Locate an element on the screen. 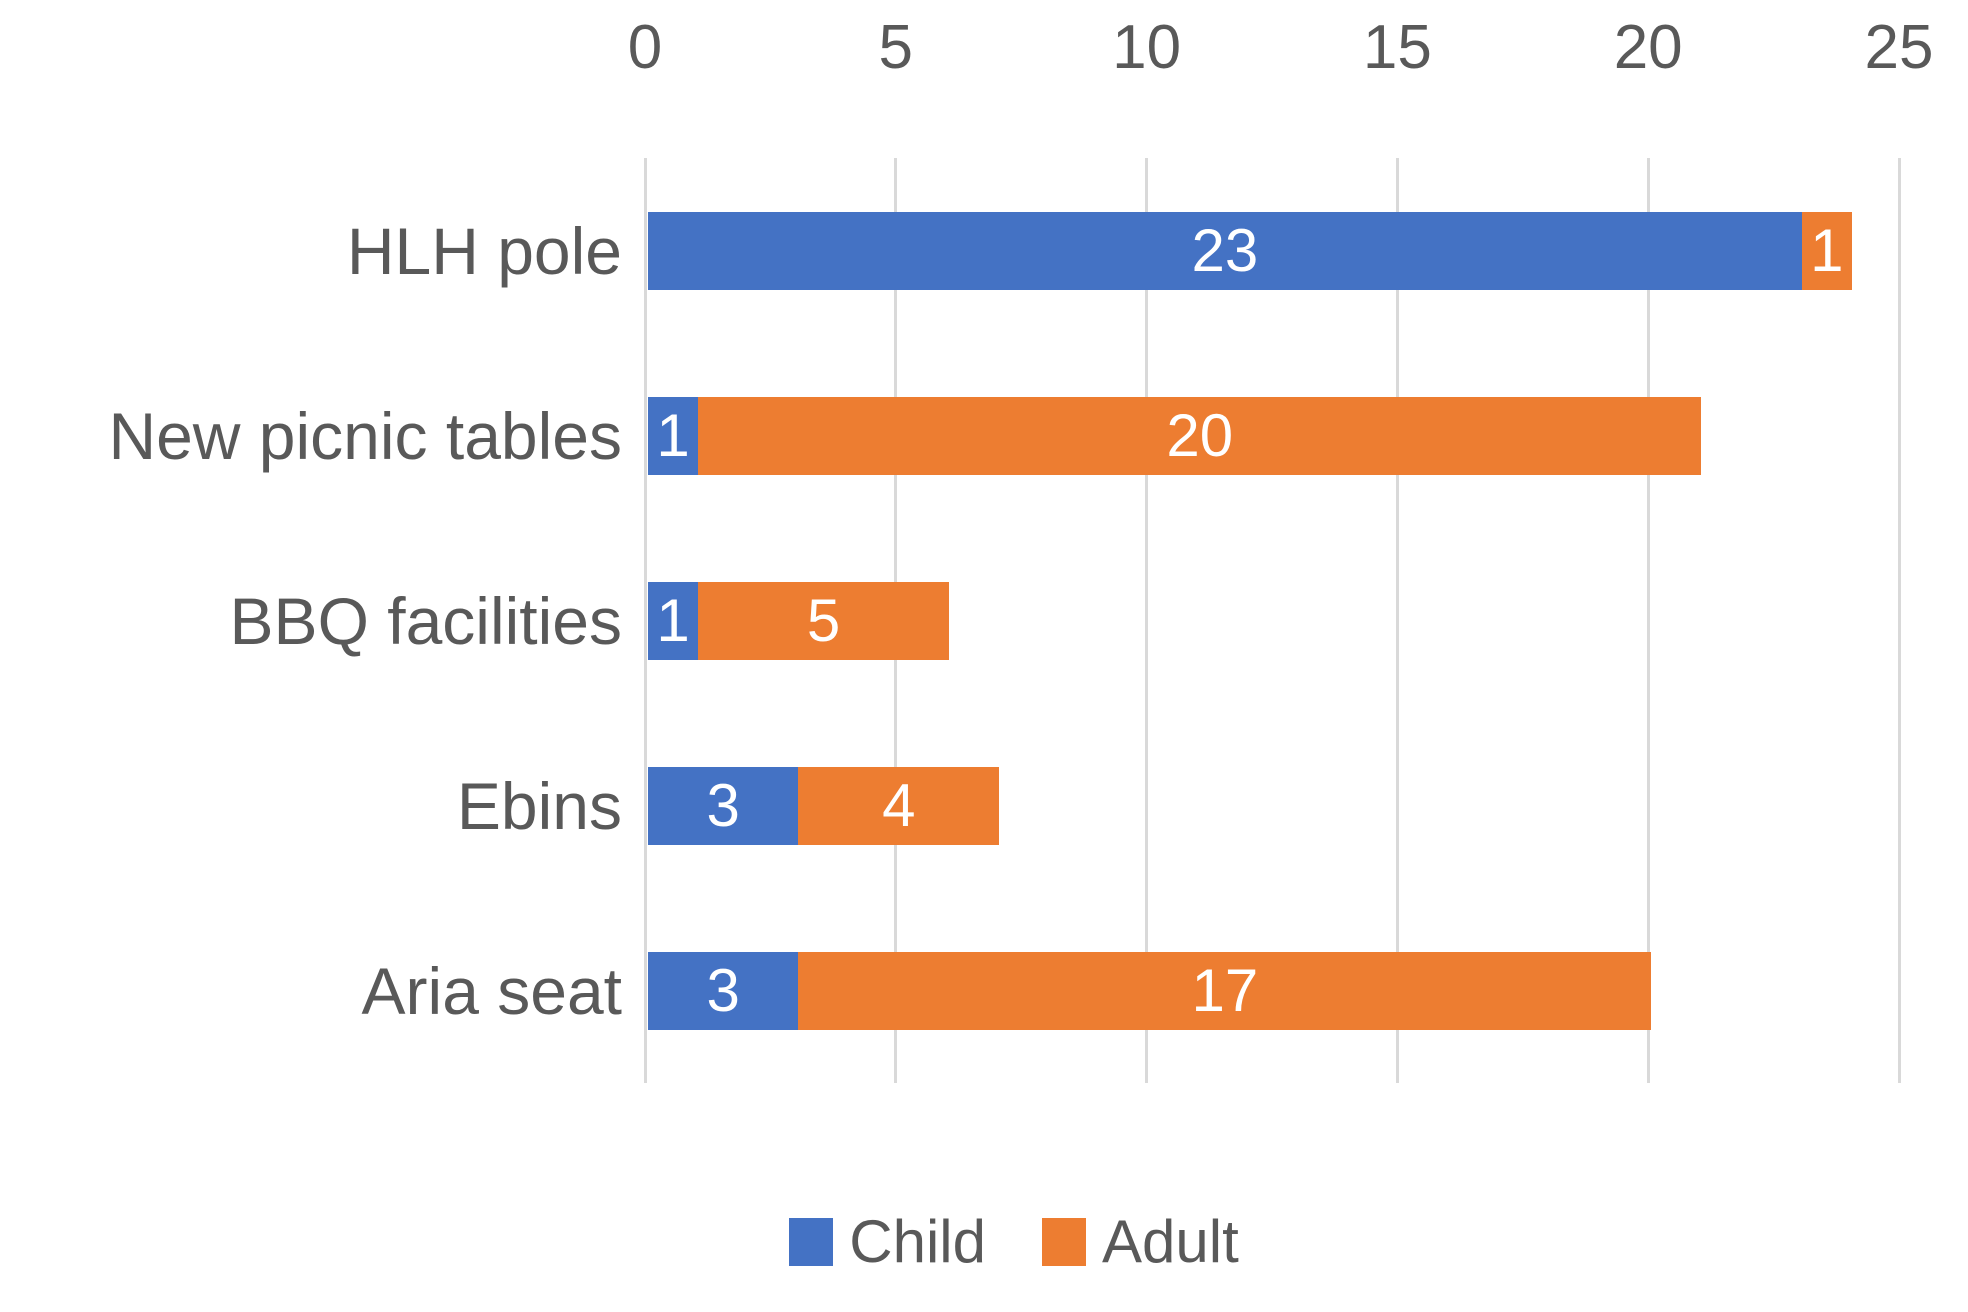 Image resolution: width=1968 pixels, height=1312 pixels. bar-value-label: 5 is located at coordinates (823, 620).